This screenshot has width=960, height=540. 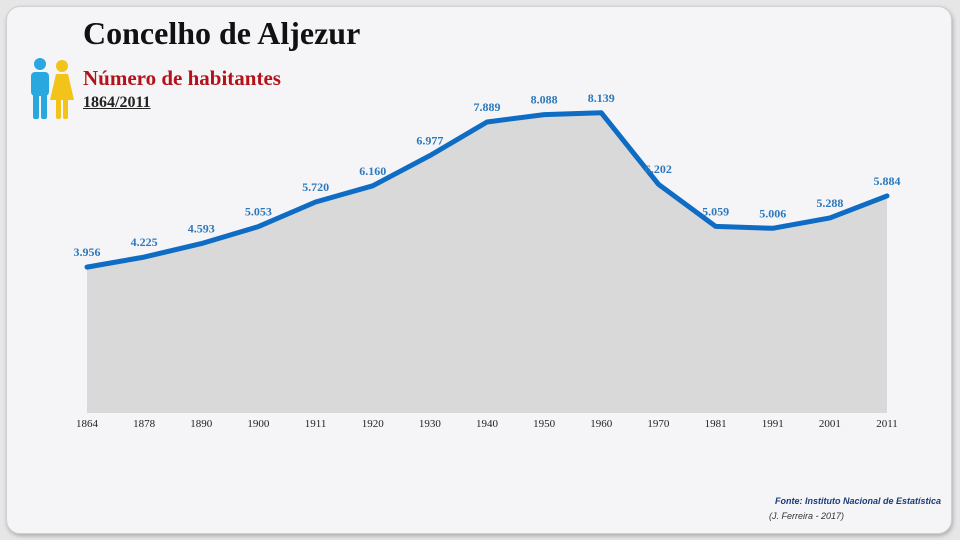 What do you see at coordinates (544, 424) in the screenshot?
I see `x-tick-1950: 1950` at bounding box center [544, 424].